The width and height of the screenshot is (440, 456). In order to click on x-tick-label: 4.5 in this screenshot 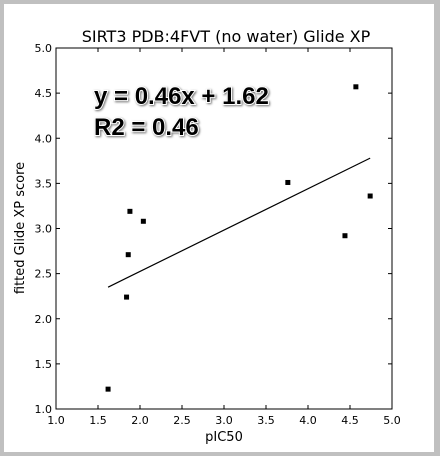, I will do `click(350, 420)`.